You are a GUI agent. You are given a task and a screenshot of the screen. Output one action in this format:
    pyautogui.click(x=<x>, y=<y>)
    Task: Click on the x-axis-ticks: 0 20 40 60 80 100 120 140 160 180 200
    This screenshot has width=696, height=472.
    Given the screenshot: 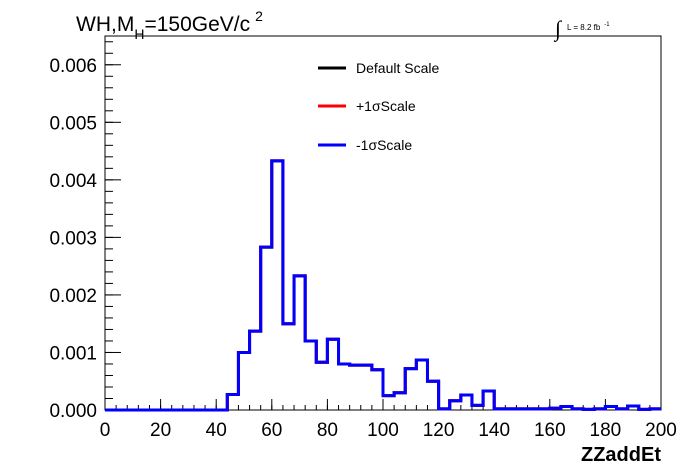 What is the action you would take?
    pyautogui.click(x=388, y=420)
    